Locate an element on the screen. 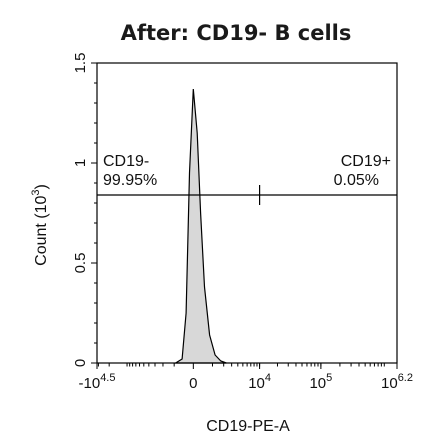  x-tick-label: 106.2 is located at coordinates (397, 382).